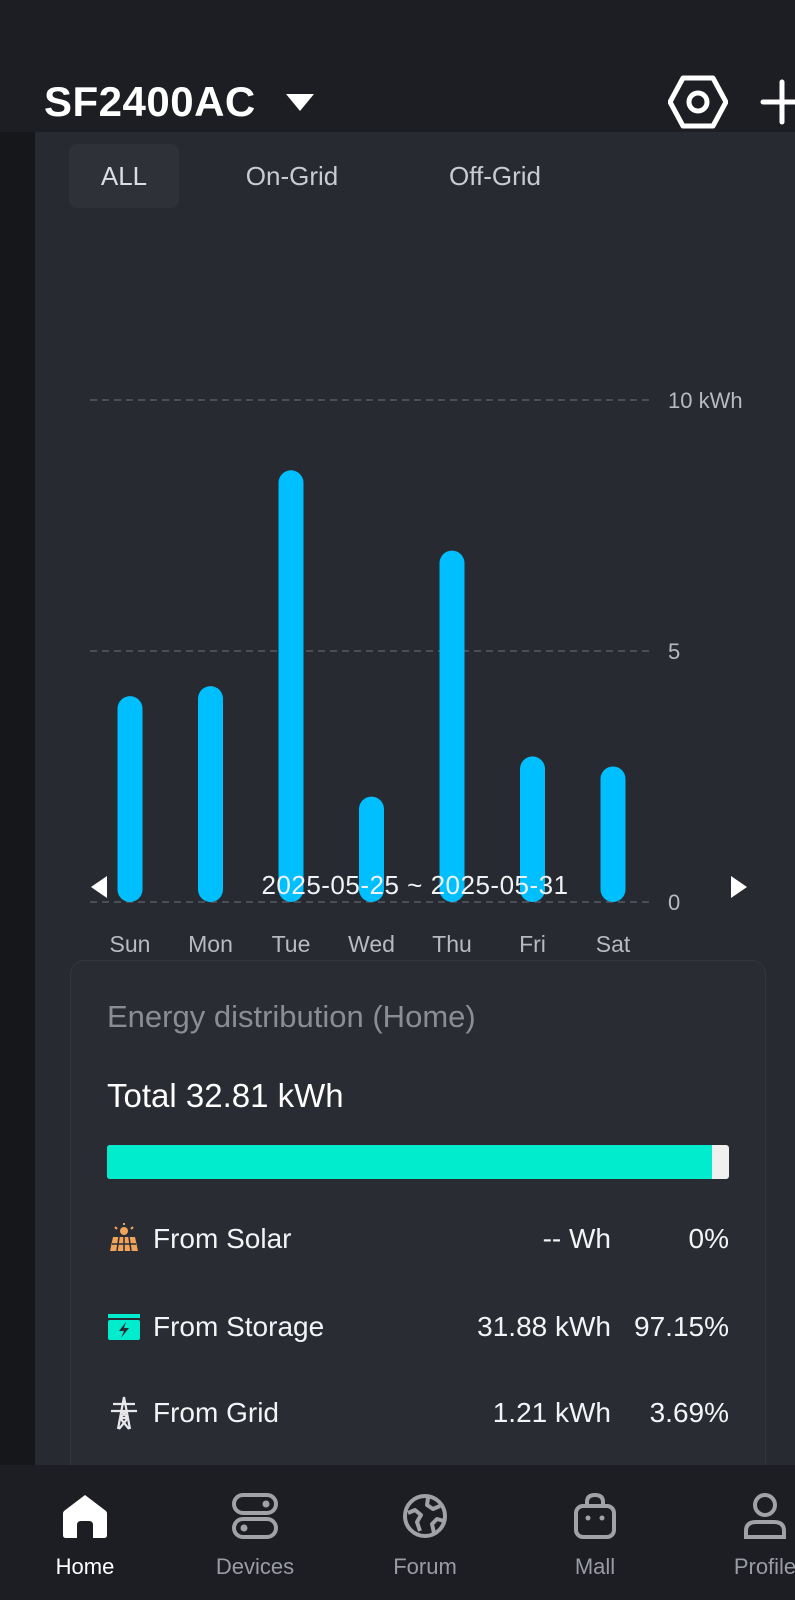 The image size is (795, 1600). I want to click on source-percent: 97.15%, so click(681, 1326).